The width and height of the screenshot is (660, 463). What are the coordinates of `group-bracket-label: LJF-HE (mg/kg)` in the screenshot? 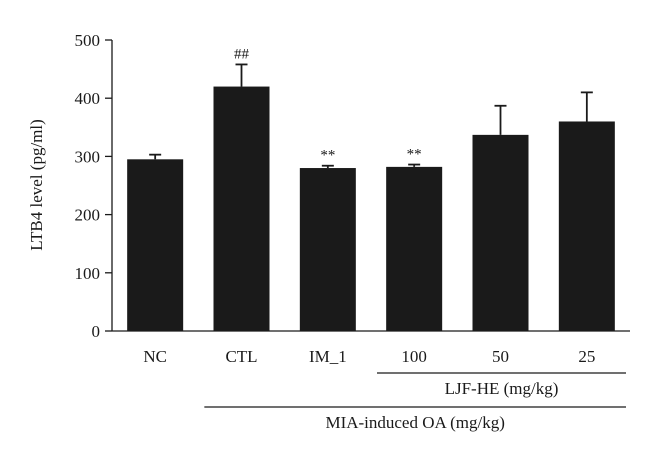 It's located at (502, 388).